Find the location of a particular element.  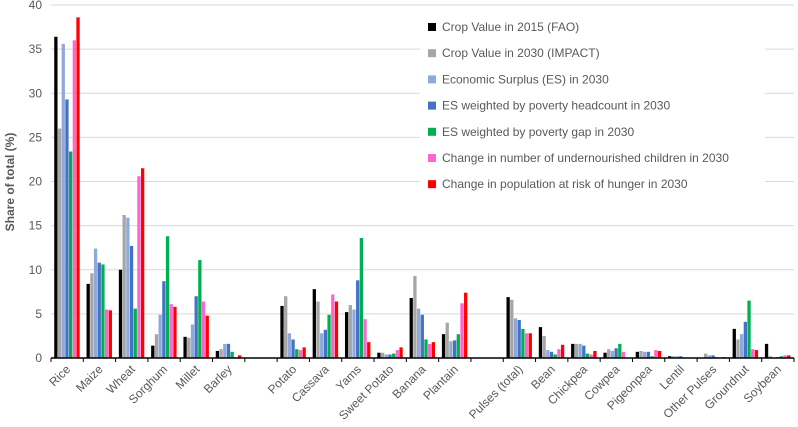

legend-label: Economic Surplus (ES) in 2030 is located at coordinates (525, 79).